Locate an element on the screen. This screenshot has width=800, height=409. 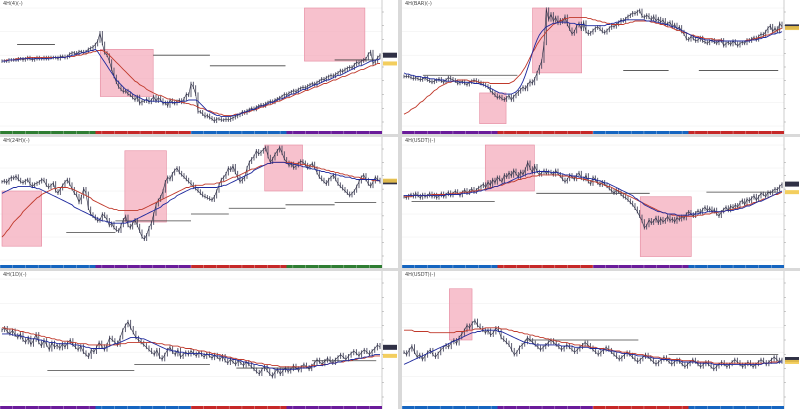
panel-title: 4H(4)(-) is located at coordinates (13, 4).